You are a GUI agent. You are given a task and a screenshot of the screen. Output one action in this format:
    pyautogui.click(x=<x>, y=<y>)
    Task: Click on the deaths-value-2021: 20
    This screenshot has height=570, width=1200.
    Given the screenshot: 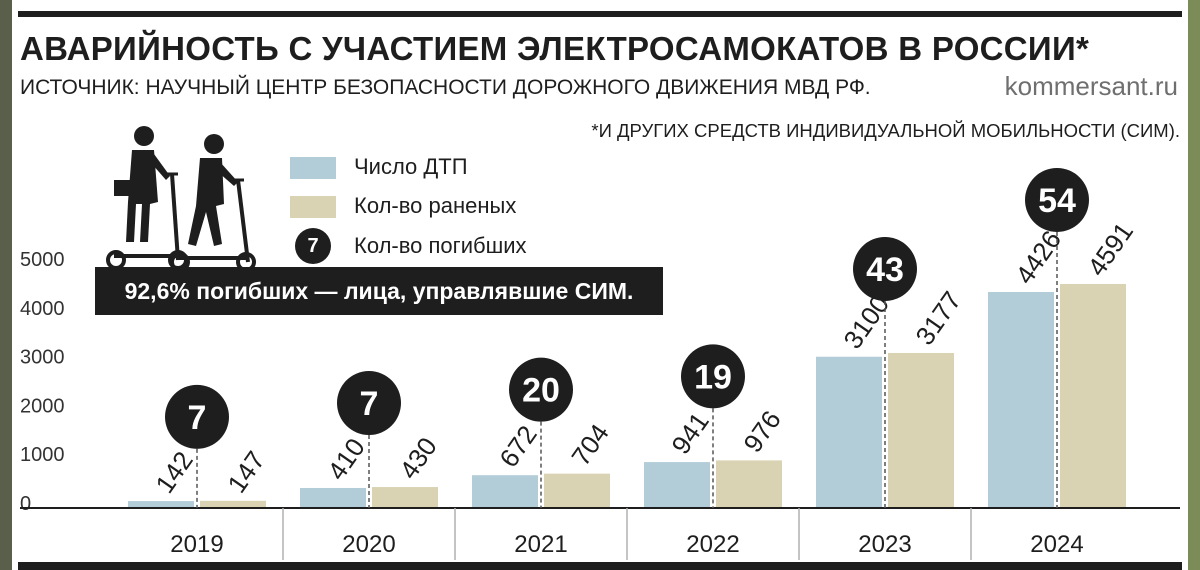 What is the action you would take?
    pyautogui.click(x=541, y=391)
    